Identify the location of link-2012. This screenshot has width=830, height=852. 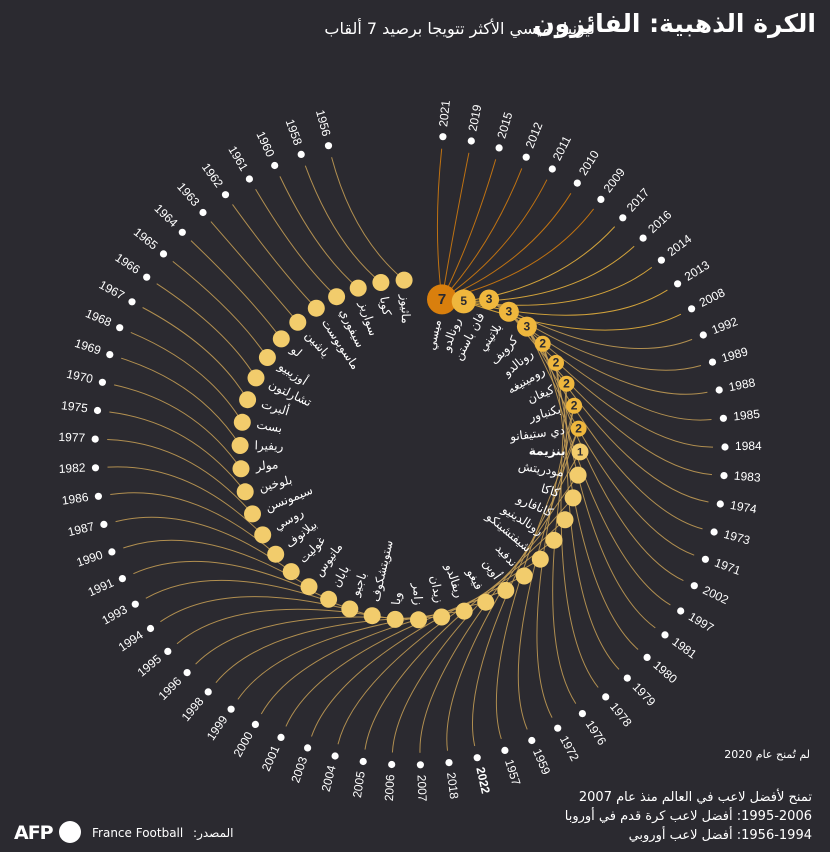
(482, 234).